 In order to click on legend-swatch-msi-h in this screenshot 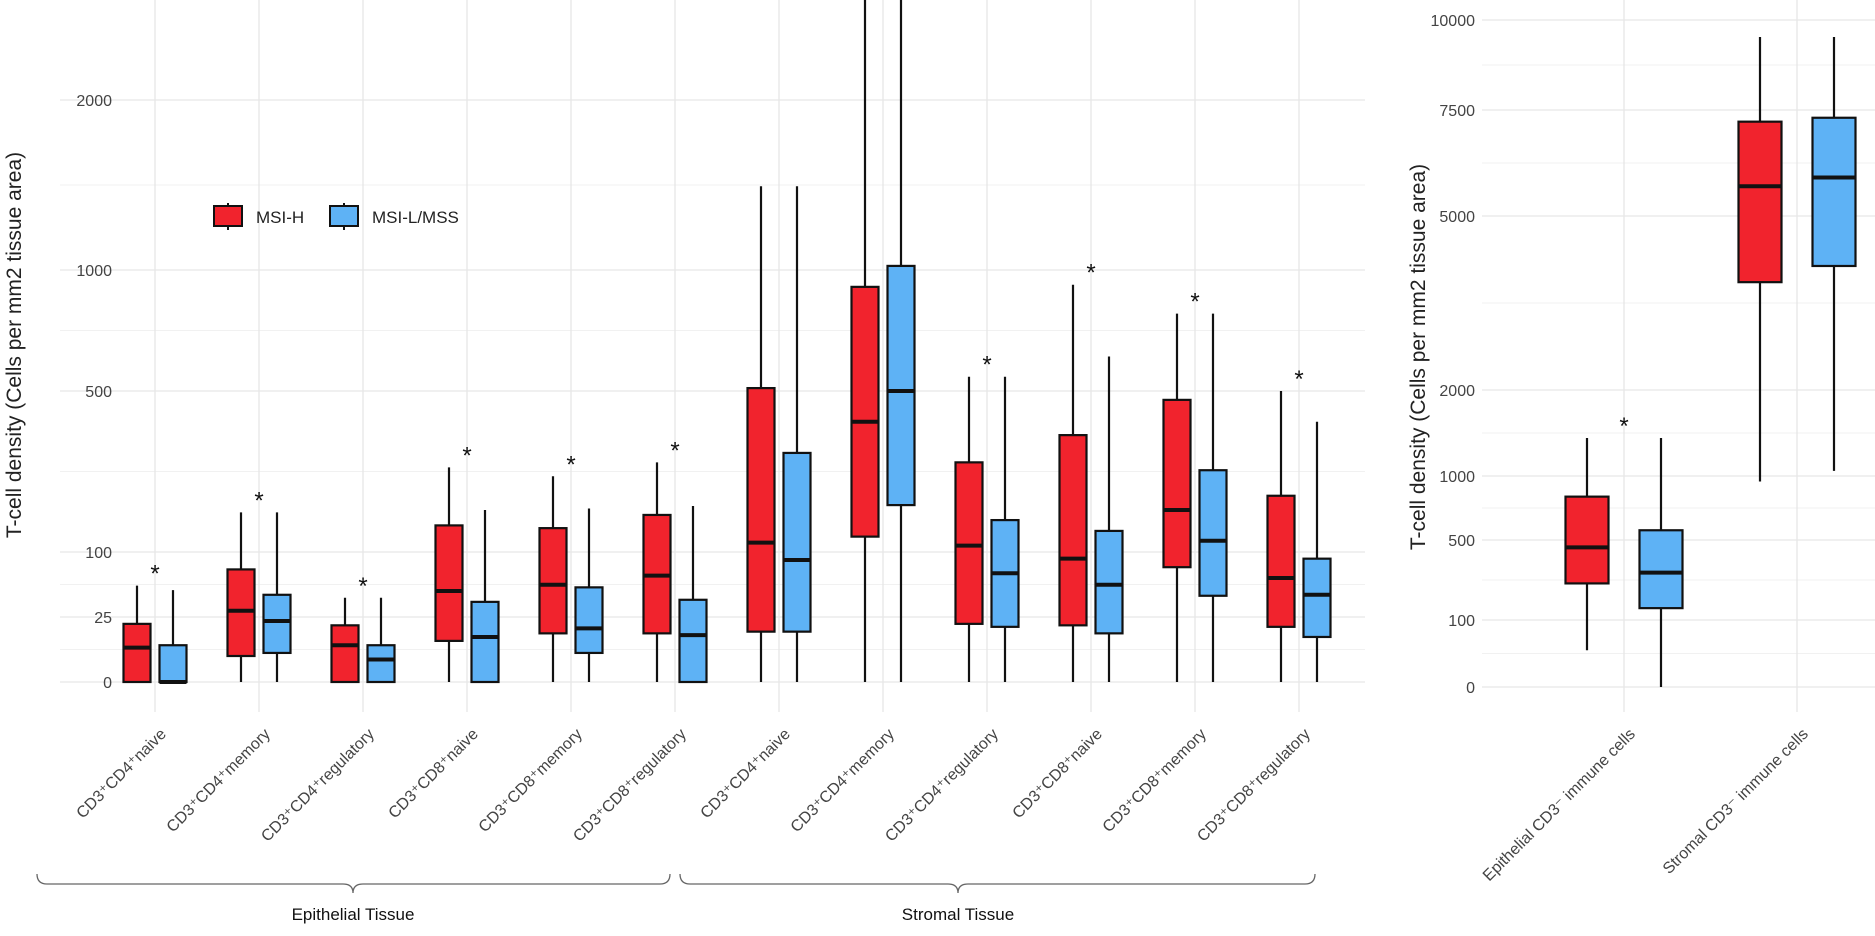, I will do `click(228, 216)`.